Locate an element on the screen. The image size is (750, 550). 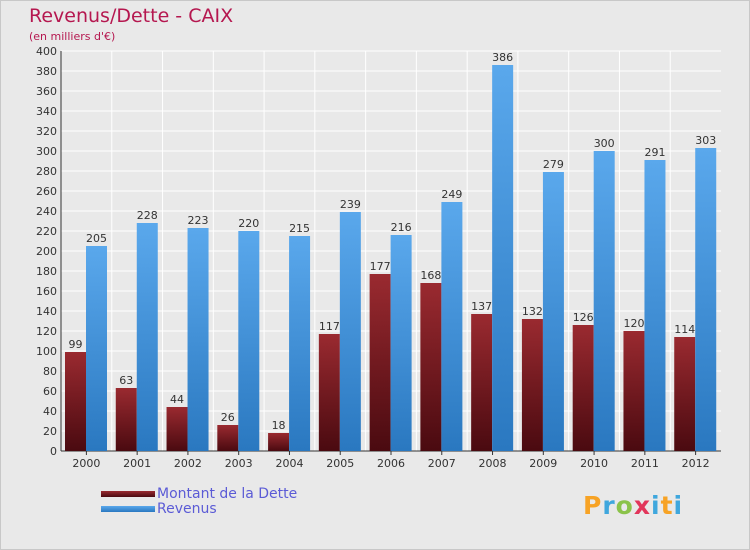
logo-letter: r is located at coordinates (609, 505).